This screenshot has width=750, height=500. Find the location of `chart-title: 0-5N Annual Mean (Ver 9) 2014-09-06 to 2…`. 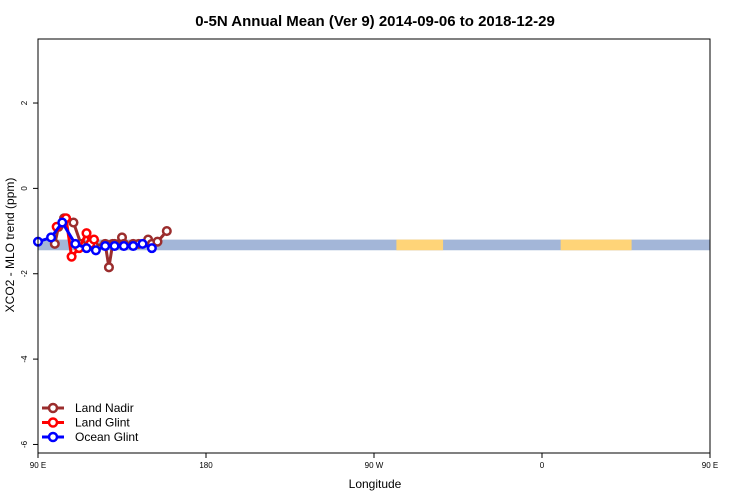

chart-title: 0-5N Annual Mean (Ver 9) 2014-09-06 to 2… is located at coordinates (375, 21).